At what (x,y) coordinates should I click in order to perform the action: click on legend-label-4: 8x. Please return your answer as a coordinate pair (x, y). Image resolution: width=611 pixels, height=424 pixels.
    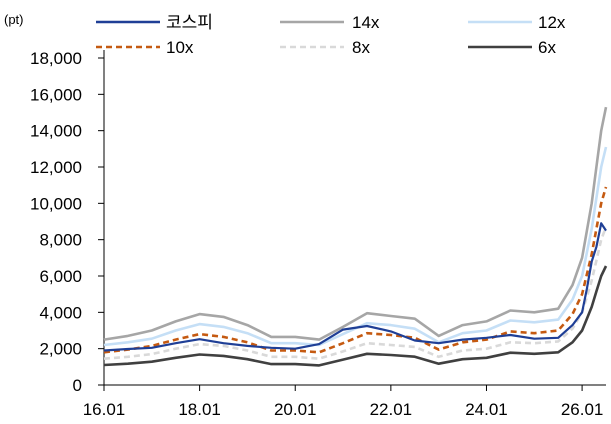
    Looking at the image, I should click on (361, 47).